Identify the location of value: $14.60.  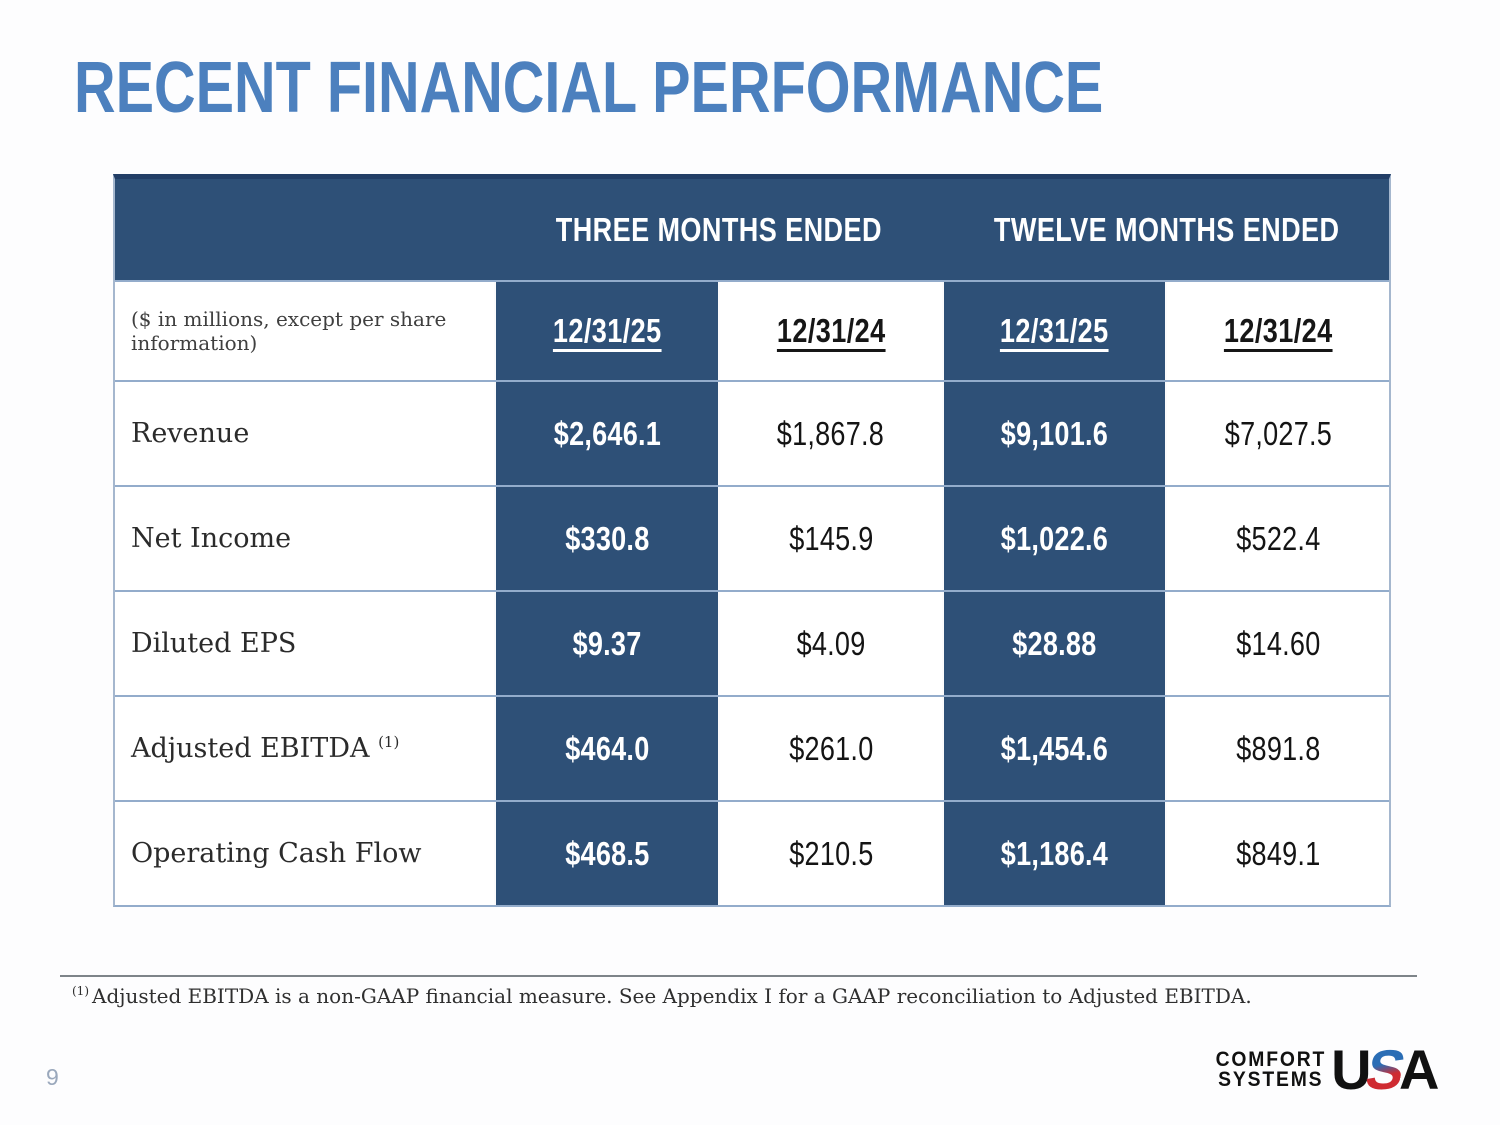
(1278, 643).